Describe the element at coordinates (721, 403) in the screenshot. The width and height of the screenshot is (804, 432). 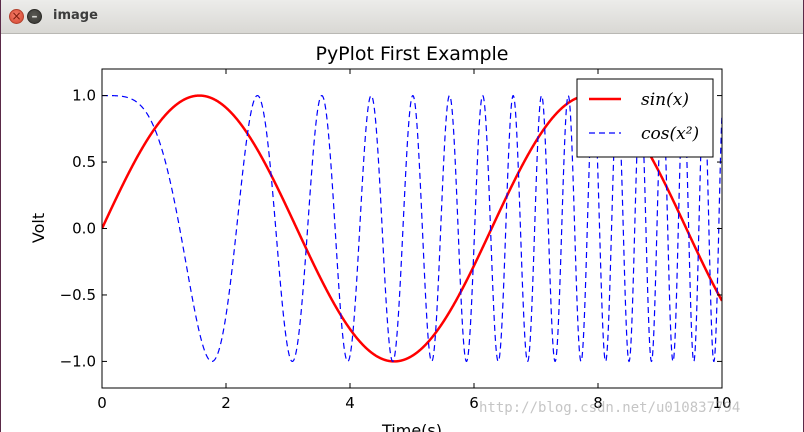
I see `x-tick-label: 10` at that location.